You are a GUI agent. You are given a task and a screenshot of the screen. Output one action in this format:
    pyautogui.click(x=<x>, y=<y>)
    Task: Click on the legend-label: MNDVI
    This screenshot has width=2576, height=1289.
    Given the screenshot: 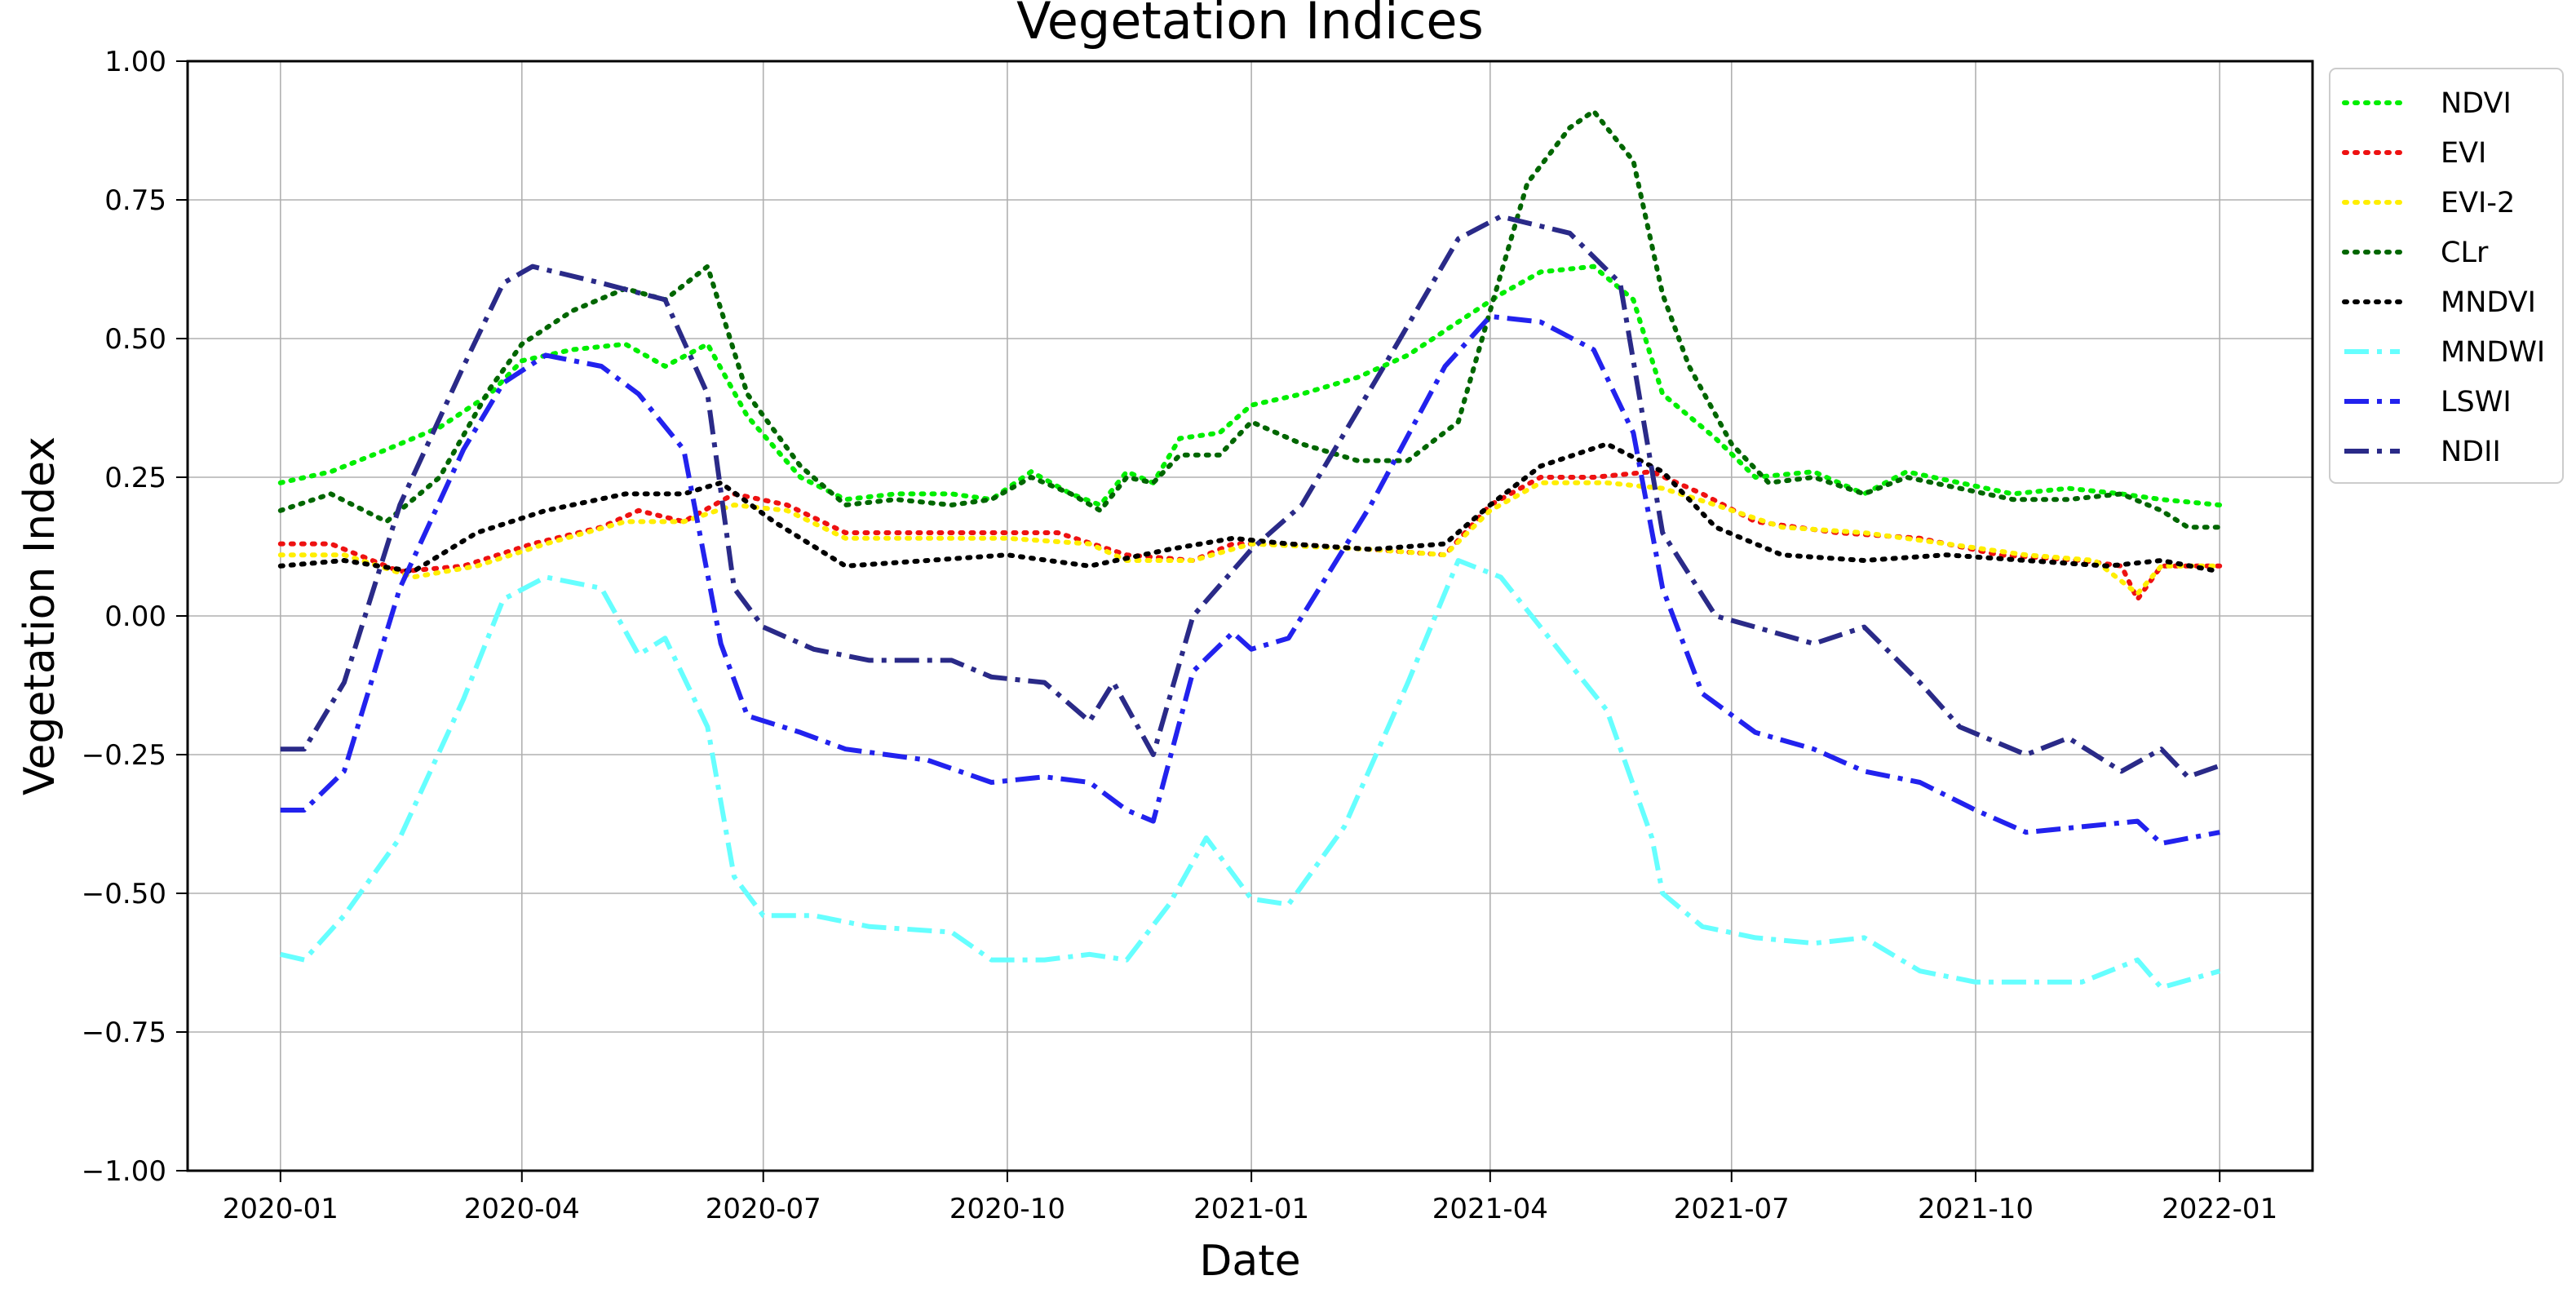 What is the action you would take?
    pyautogui.click(x=2488, y=302)
    